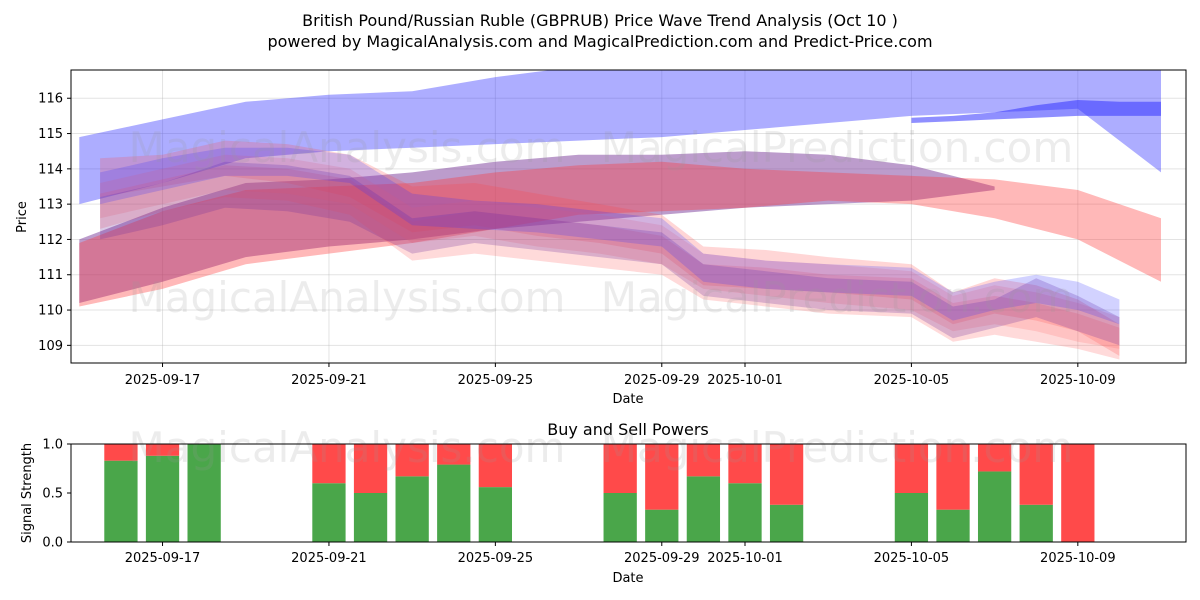 Image resolution: width=1200 pixels, height=600 pixels. I want to click on price-y-ticks: 109 110 111 112 113 114 115 116, so click(54, 223).